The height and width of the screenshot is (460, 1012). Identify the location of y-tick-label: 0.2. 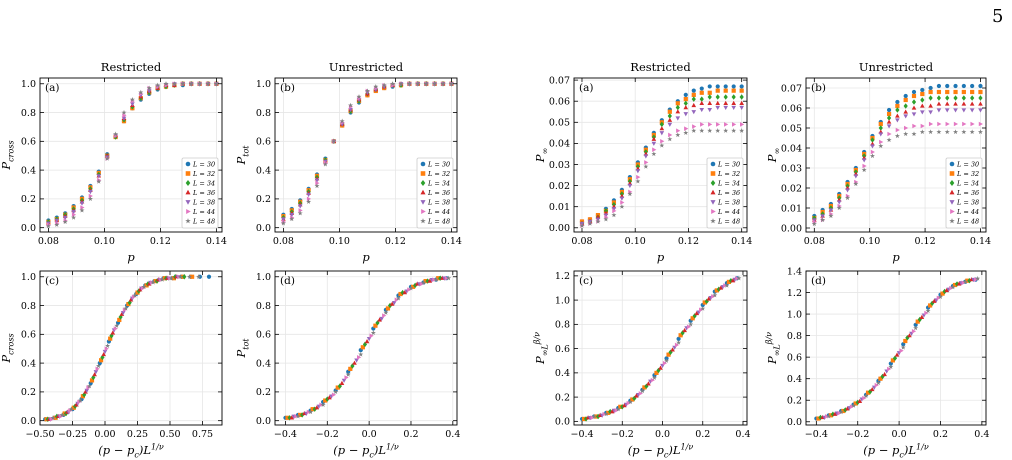
(794, 401).